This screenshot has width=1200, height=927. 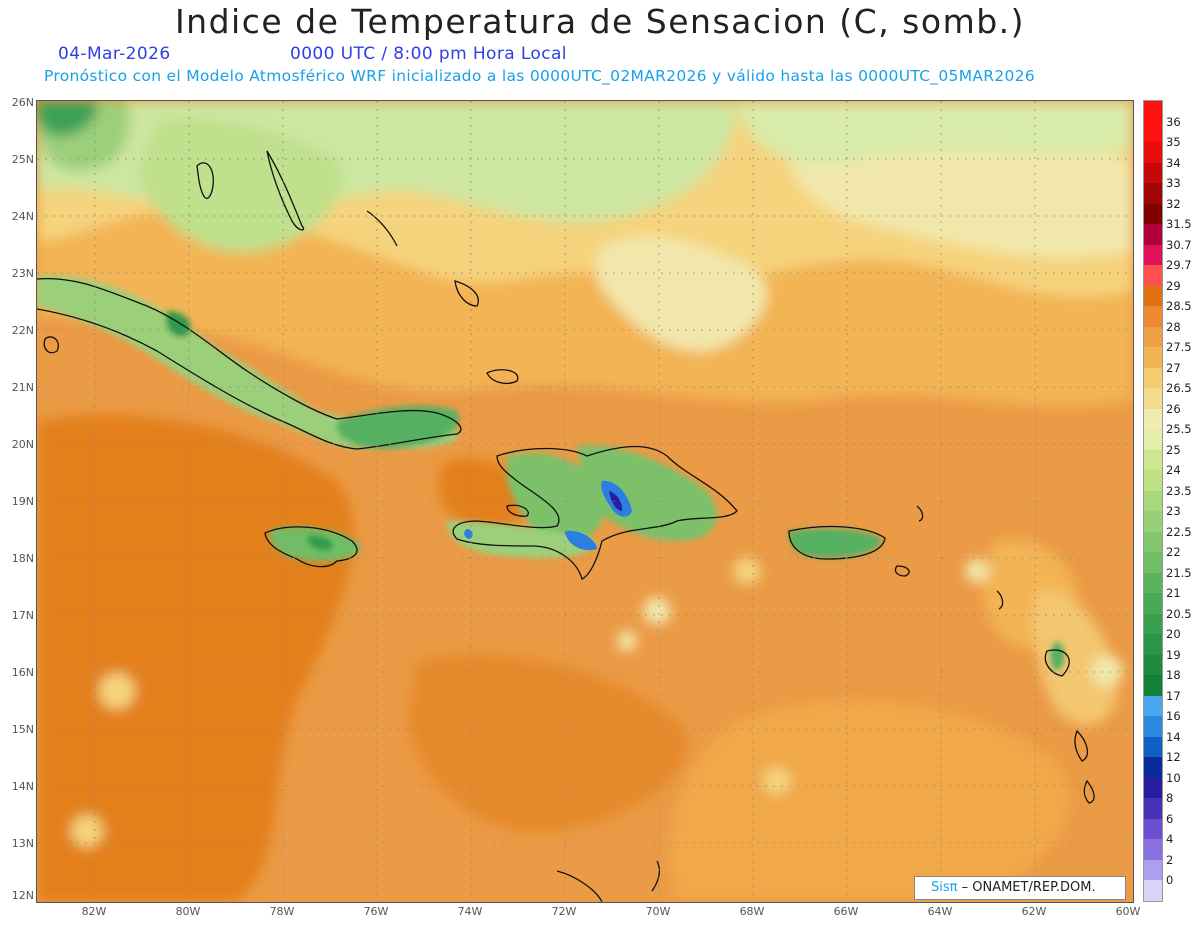 What do you see at coordinates (1173, 675) in the screenshot?
I see `legend-label: 18` at bounding box center [1173, 675].